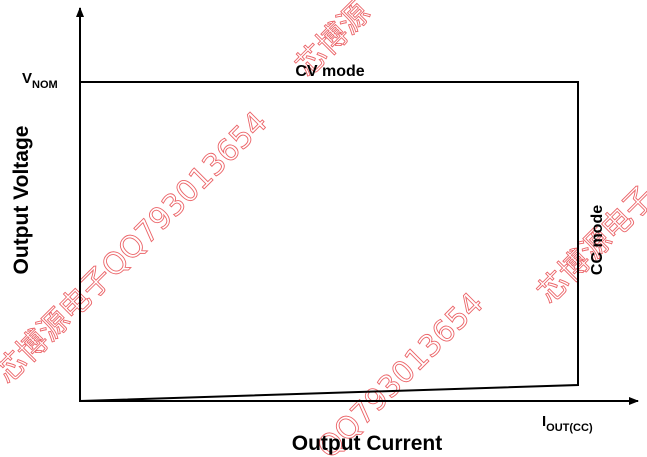 The image size is (647, 457). I want to click on i-out-main: I, so click(544, 421).